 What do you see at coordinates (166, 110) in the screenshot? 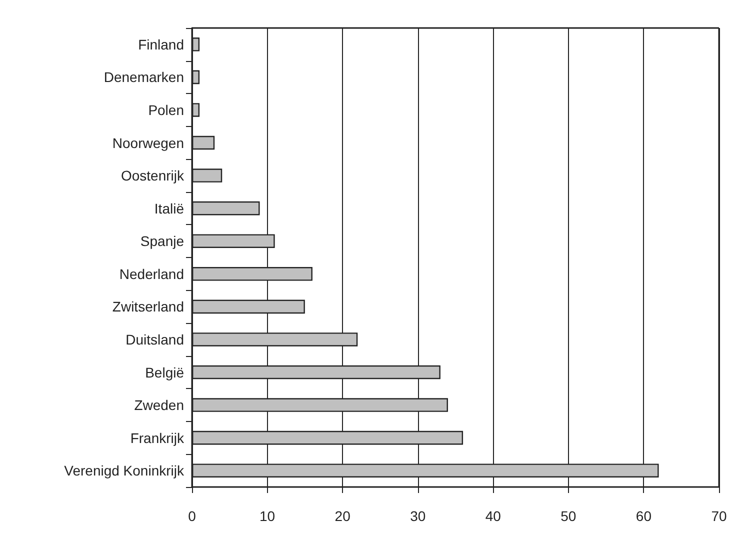
I see `y-tick-label: Polen` at bounding box center [166, 110].